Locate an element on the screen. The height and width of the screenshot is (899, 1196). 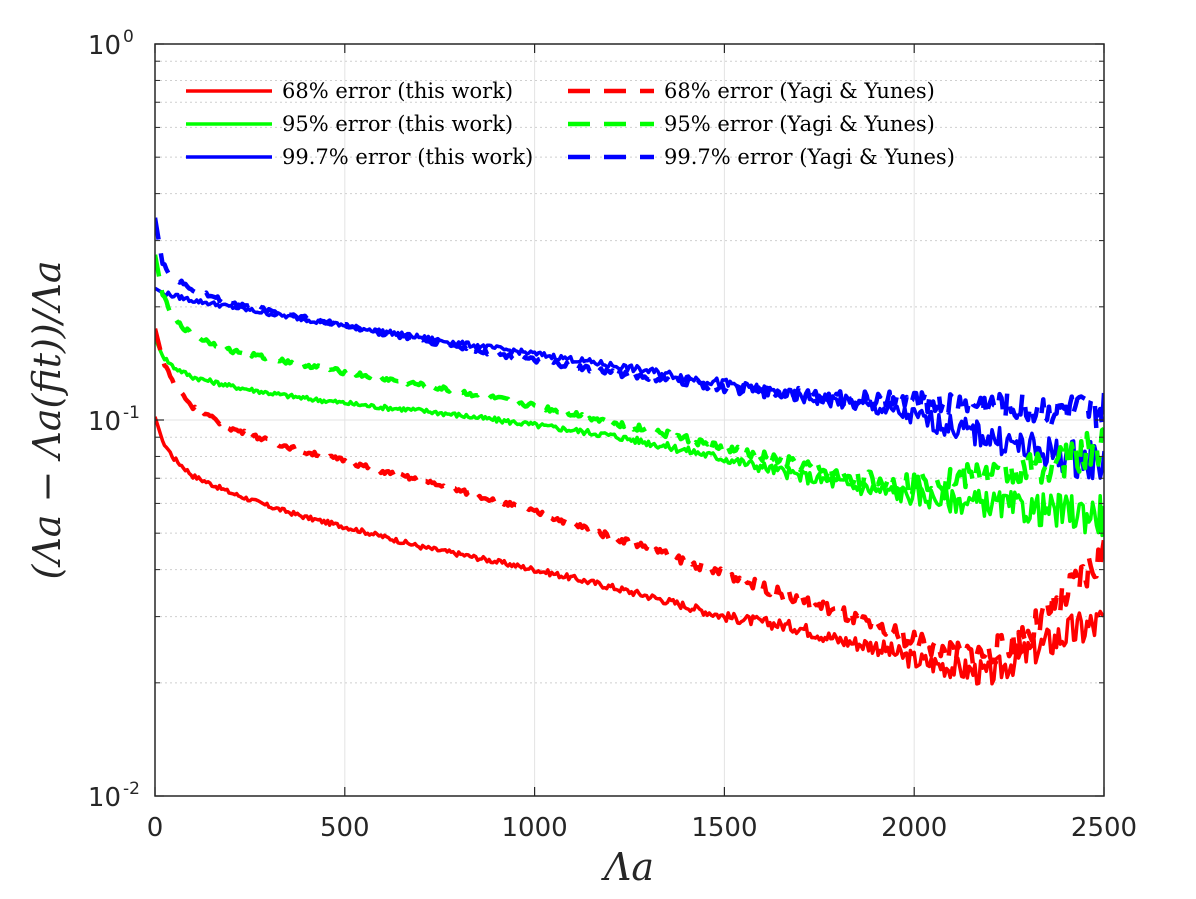
x-tick-label: 1500 is located at coordinates (724, 828).